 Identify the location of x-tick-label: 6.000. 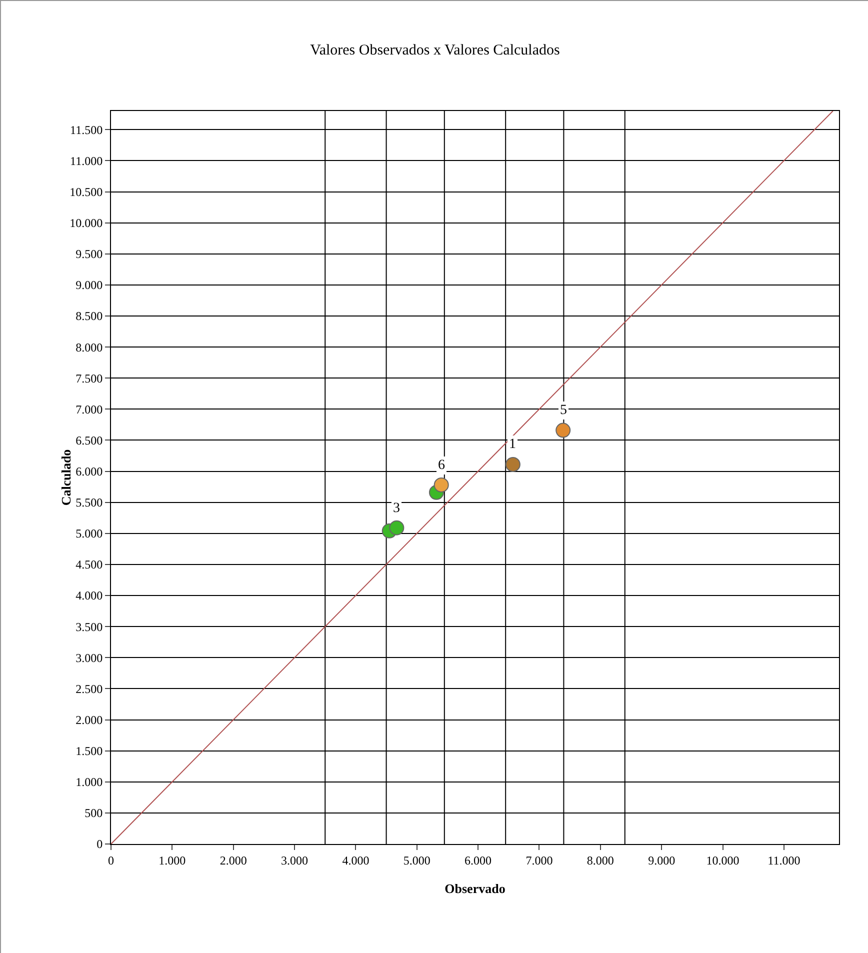
(478, 860).